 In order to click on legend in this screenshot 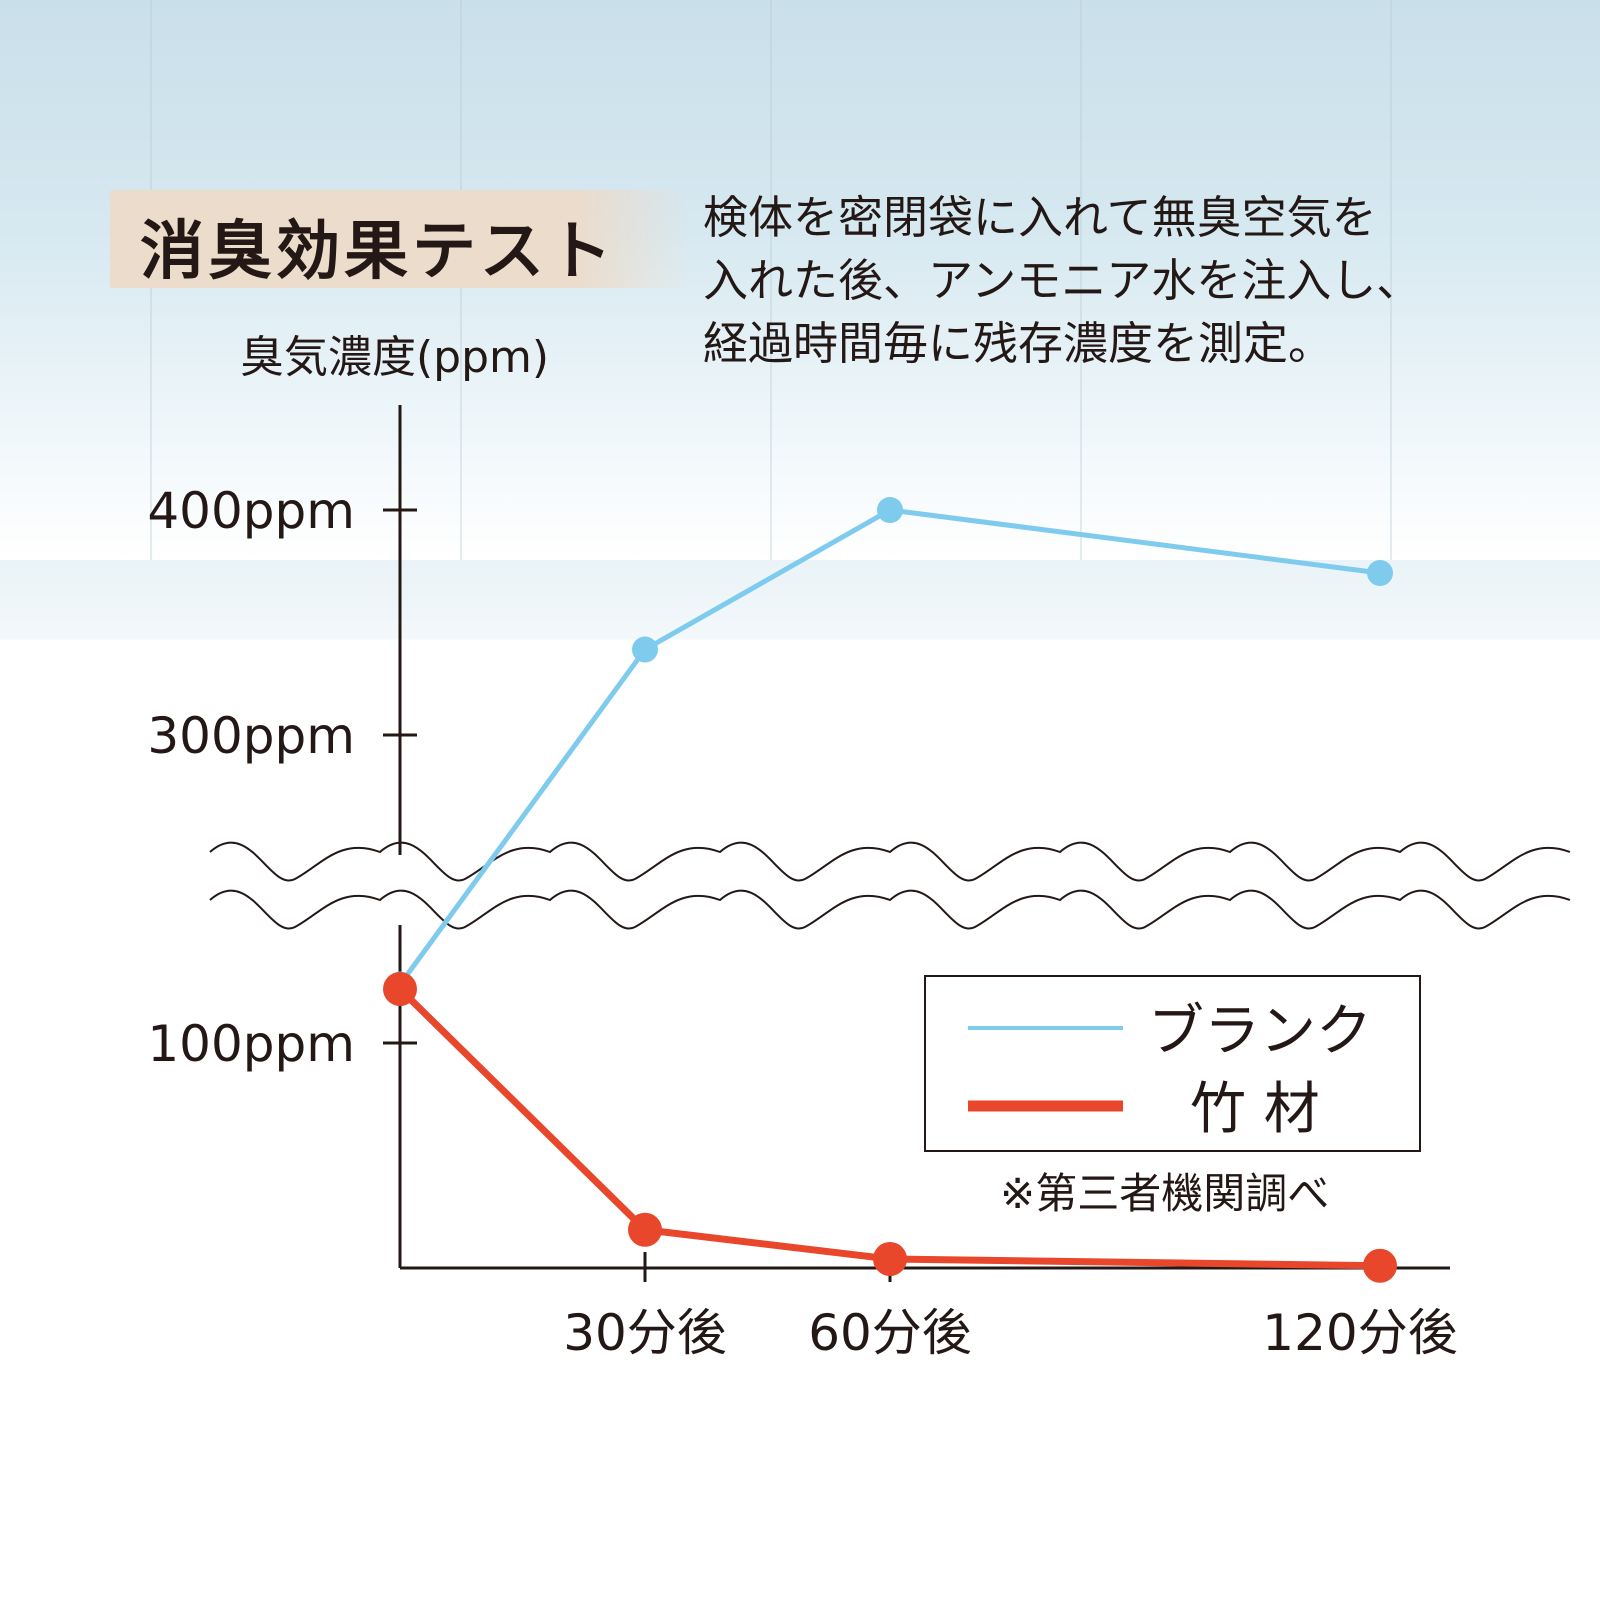, I will do `click(1172, 1063)`.